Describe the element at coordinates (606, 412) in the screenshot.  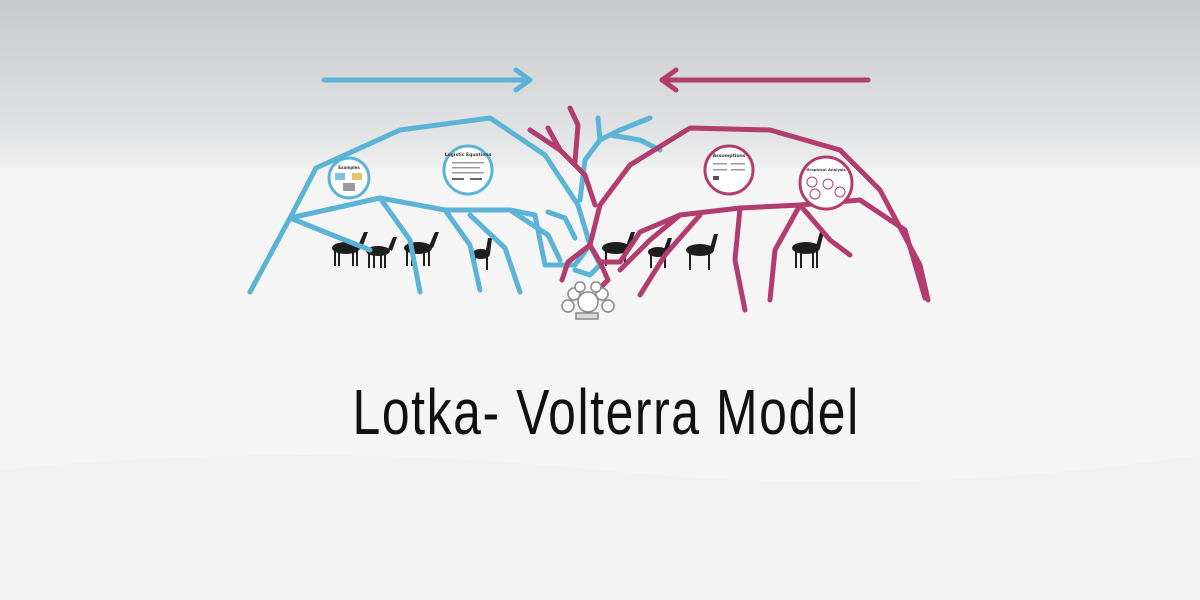
I see `presentation-title: Lotka- Volterra Model` at that location.